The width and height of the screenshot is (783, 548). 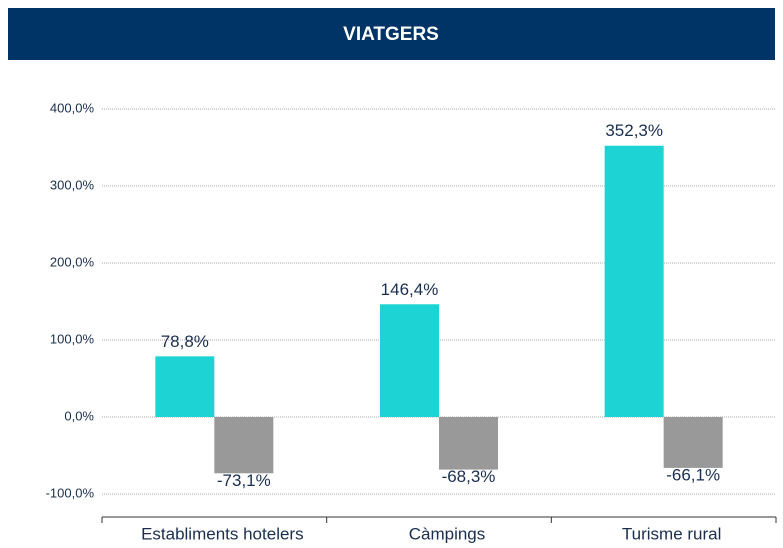 What do you see at coordinates (469, 476) in the screenshot?
I see `data-label: -68,3%` at bounding box center [469, 476].